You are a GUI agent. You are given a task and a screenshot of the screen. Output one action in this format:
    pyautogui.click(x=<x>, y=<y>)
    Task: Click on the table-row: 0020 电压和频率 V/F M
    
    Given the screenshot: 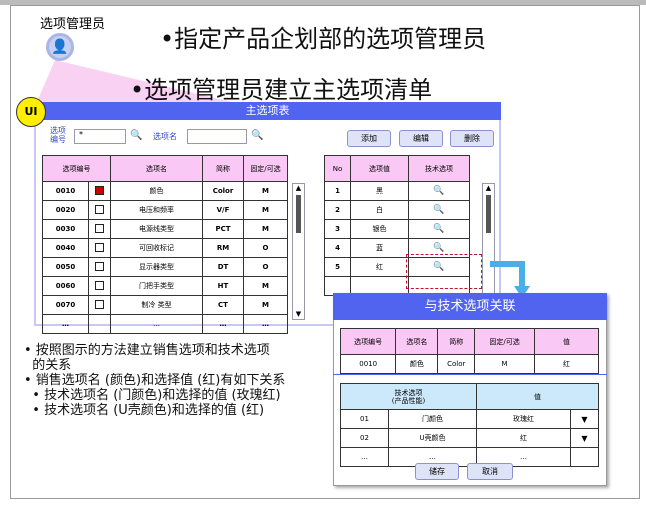 What is the action you would take?
    pyautogui.click(x=165, y=210)
    